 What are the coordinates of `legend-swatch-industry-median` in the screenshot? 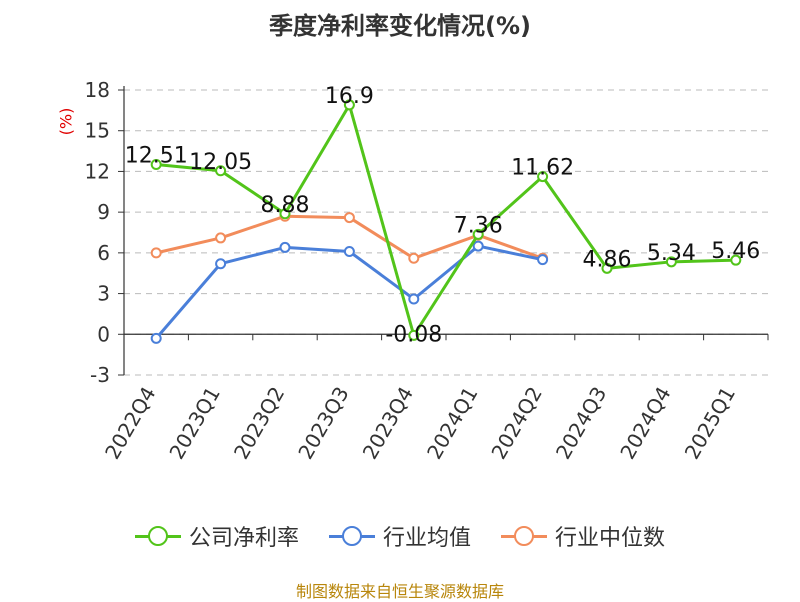 It's located at (524, 536).